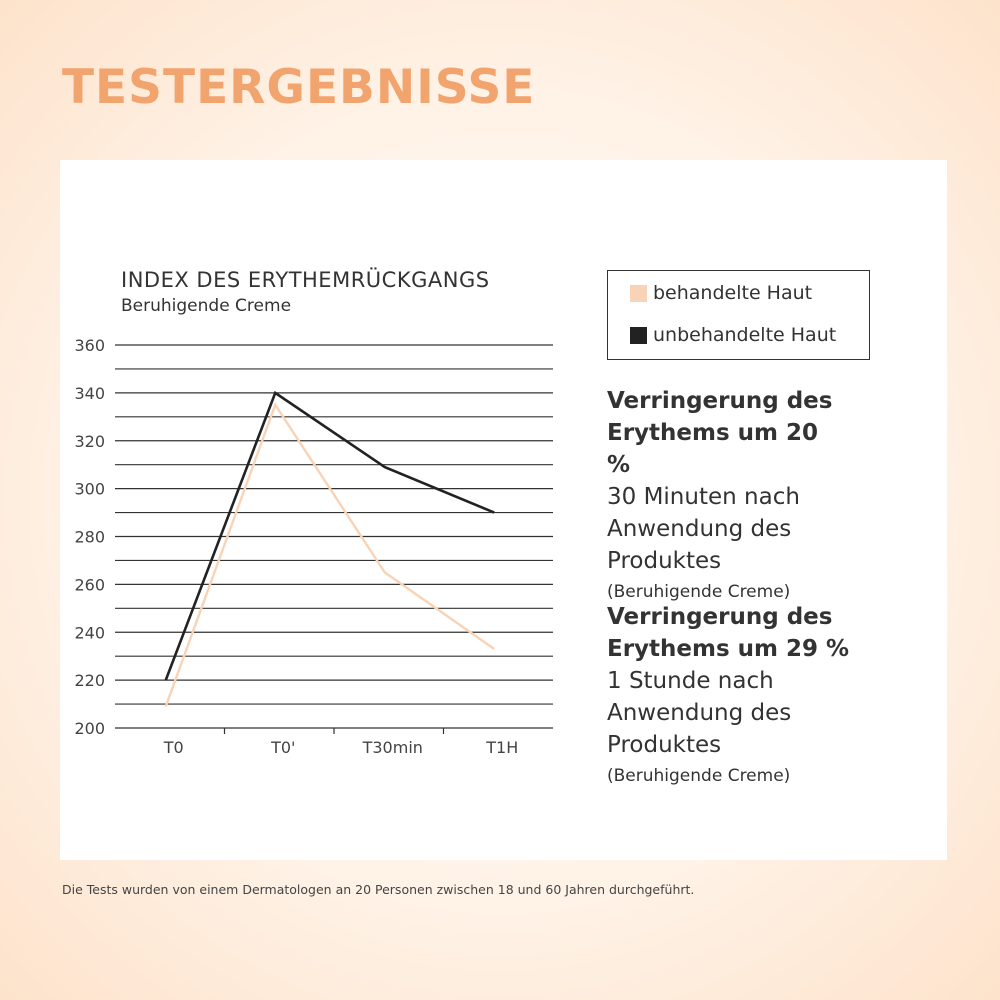  What do you see at coordinates (703, 529) in the screenshot?
I see `note-text: 30 Minuten nach Anwendung des Produktes` at bounding box center [703, 529].